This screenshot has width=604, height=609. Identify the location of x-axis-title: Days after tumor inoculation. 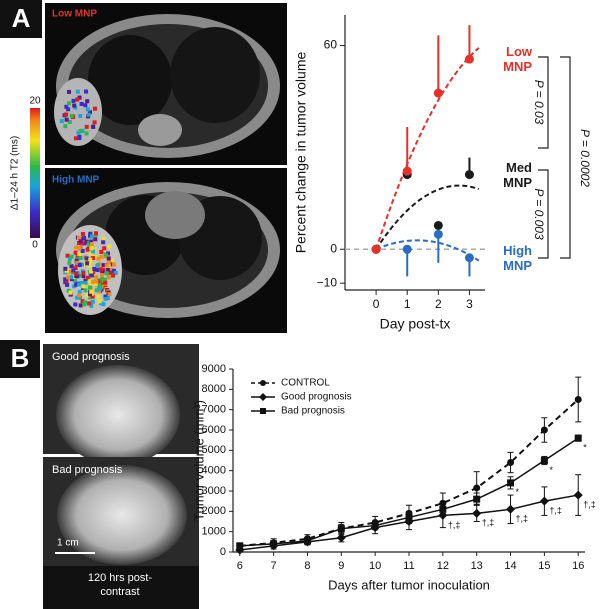
(409, 584).